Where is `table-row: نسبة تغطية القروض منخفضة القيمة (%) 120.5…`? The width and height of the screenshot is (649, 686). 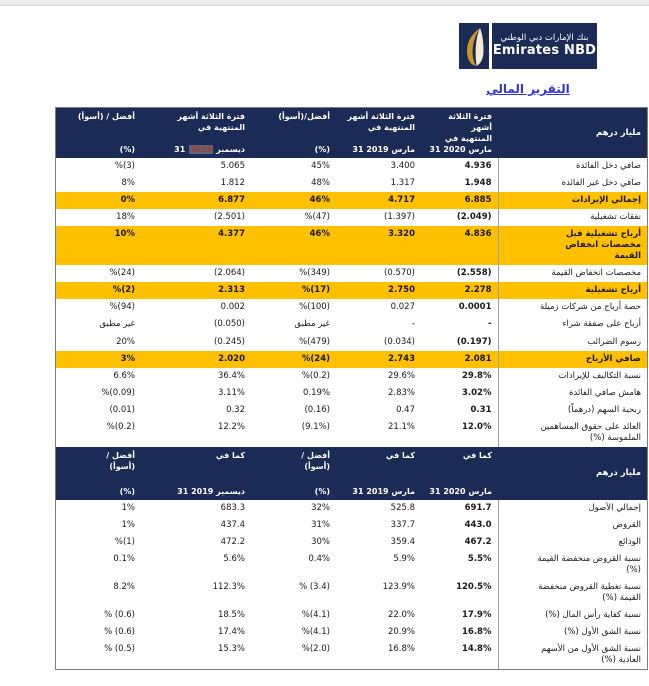
table-row: نسبة تغطية القروض منخفضة القيمة (%) 120.5… is located at coordinates (351, 593).